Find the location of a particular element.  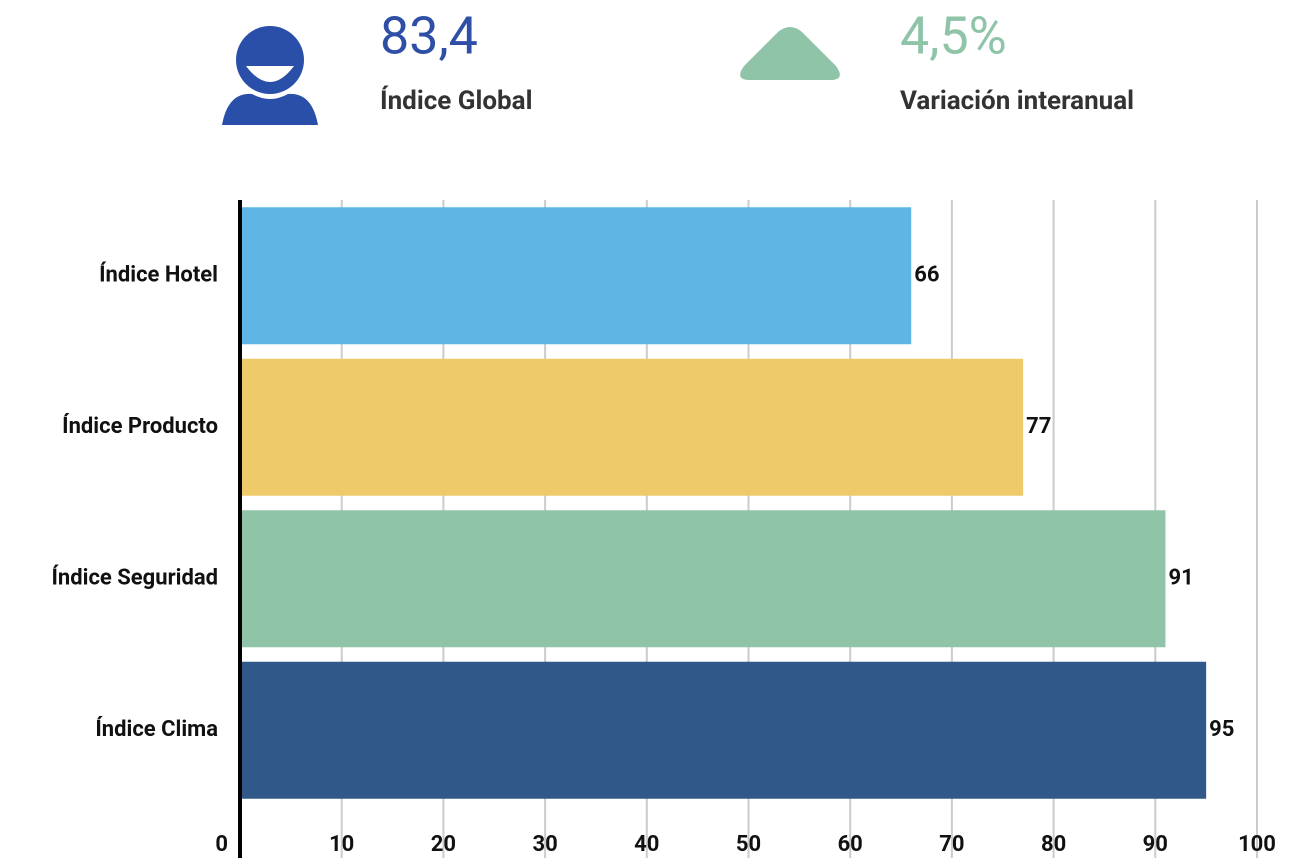

x-tick-label: 80 is located at coordinates (1053, 844).